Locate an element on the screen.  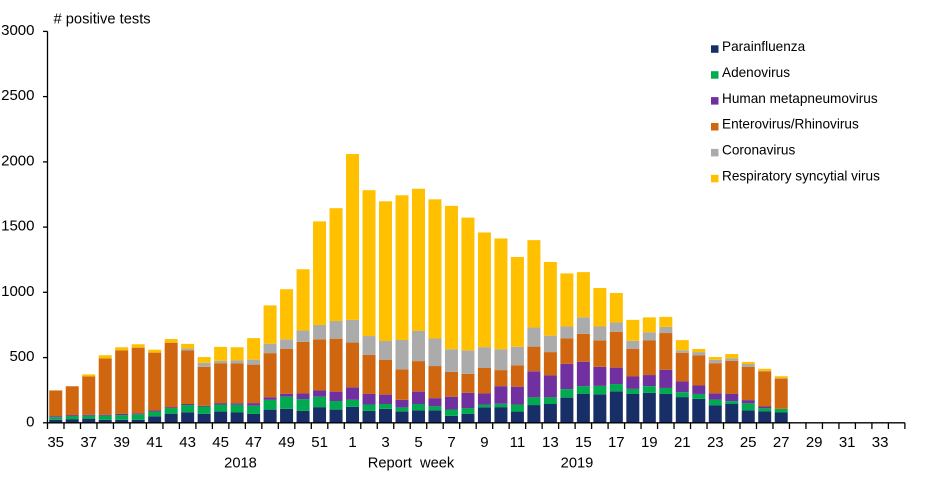
svg-text: Coronavirus is located at coordinates (758, 150).